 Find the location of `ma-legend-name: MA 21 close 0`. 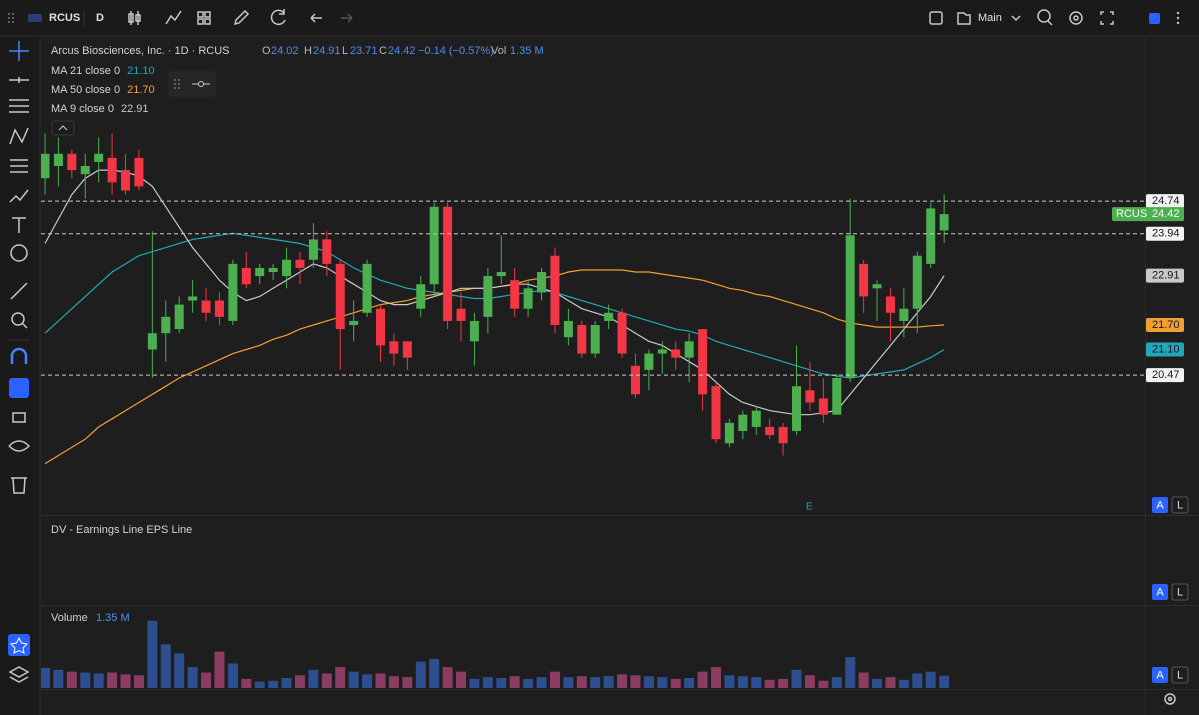

ma-legend-name: MA 21 close 0 is located at coordinates (85, 71).